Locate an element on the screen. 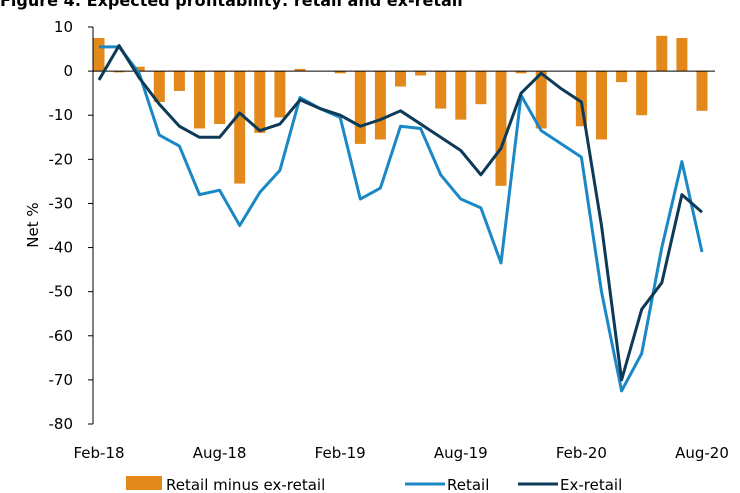 The height and width of the screenshot is (493, 740). legend-label: Retail is located at coordinates (468, 484).